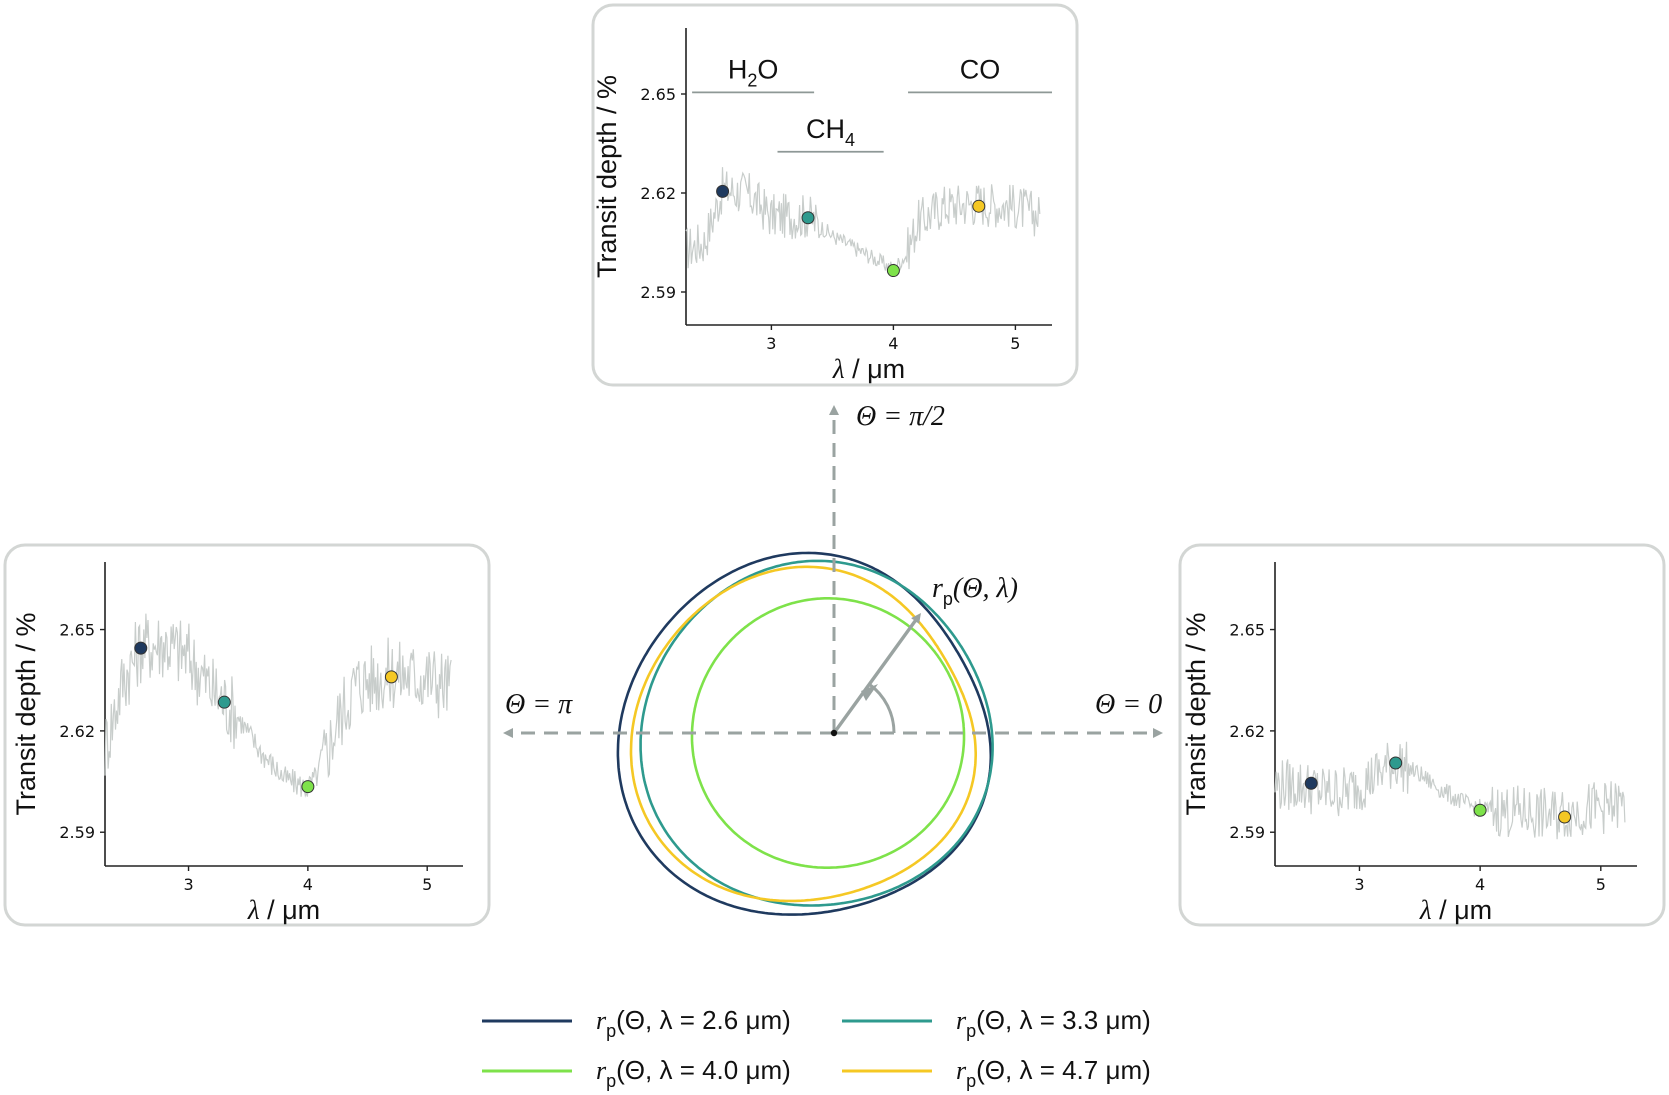 Image resolution: width=1669 pixels, height=1095 pixels. What do you see at coordinates (1128, 704) in the screenshot?
I see `theta-zero-label: Θ = 0` at bounding box center [1128, 704].